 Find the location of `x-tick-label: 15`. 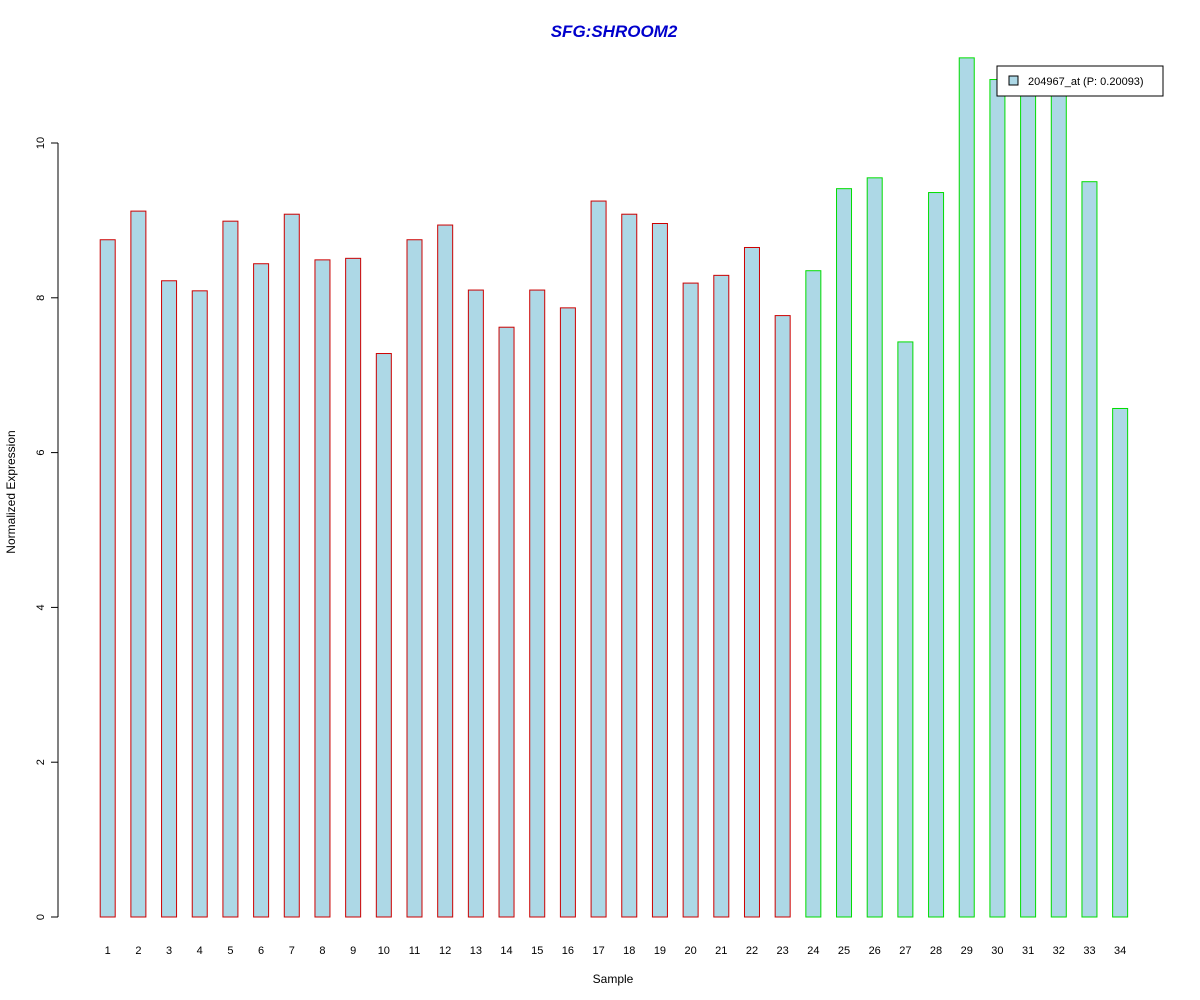

x-tick-label: 15 is located at coordinates (537, 951).